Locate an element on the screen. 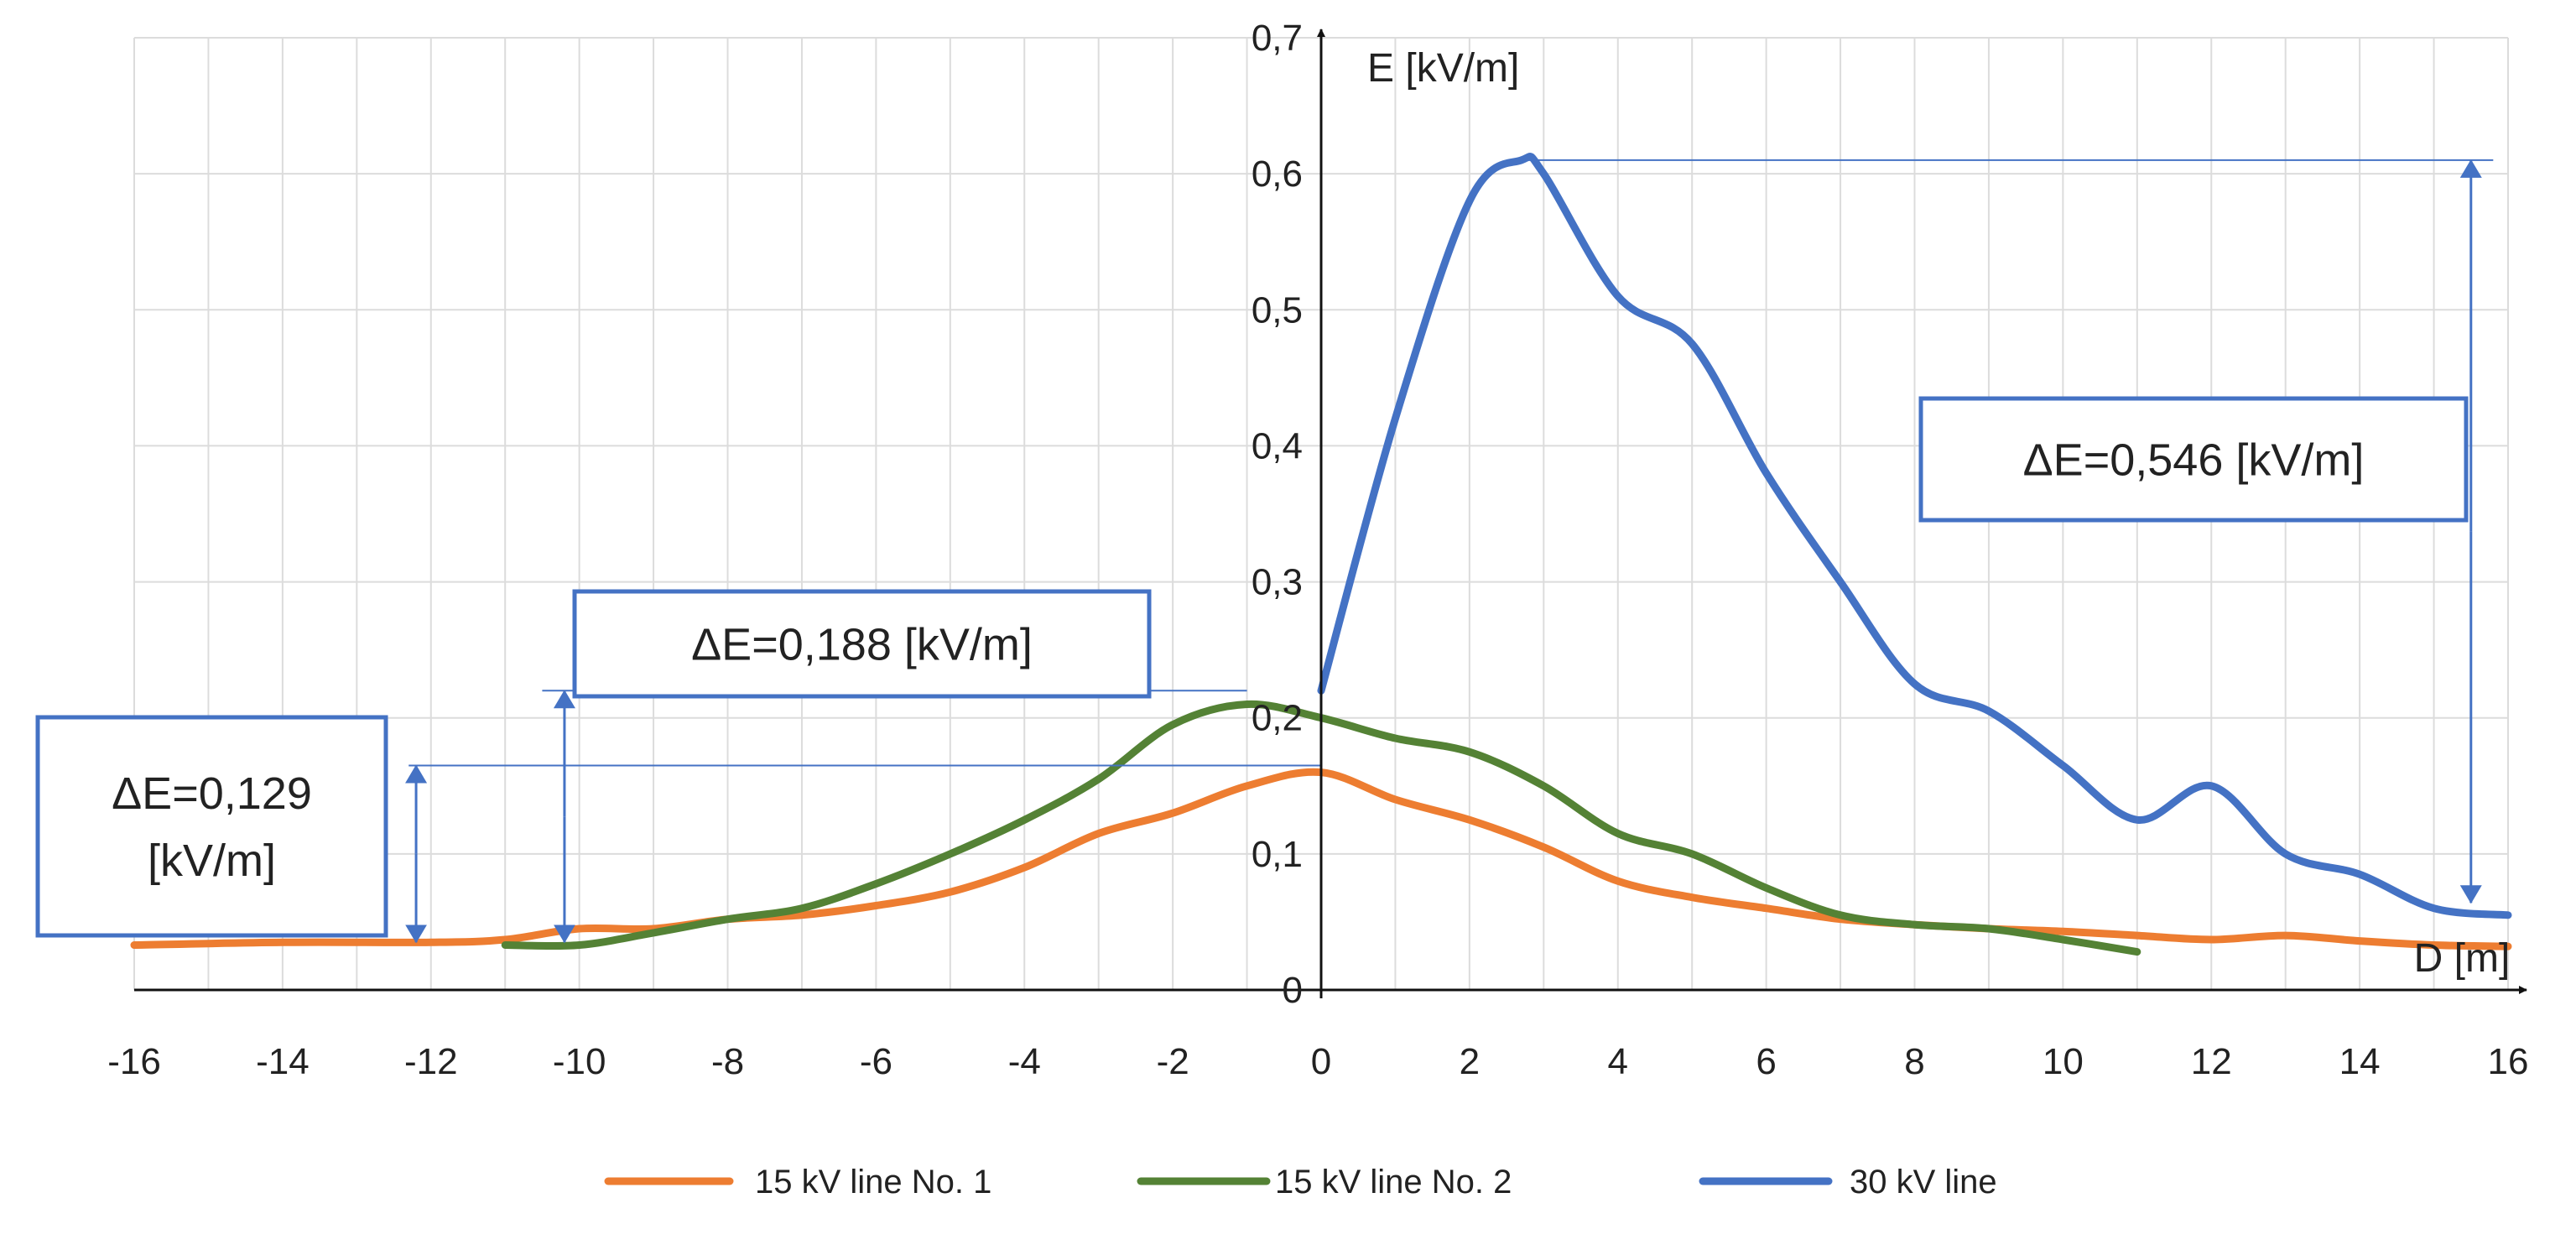 This screenshot has height=1250, width=2576. legend-item: 15 kV line No. 1 is located at coordinates (797, 1182).